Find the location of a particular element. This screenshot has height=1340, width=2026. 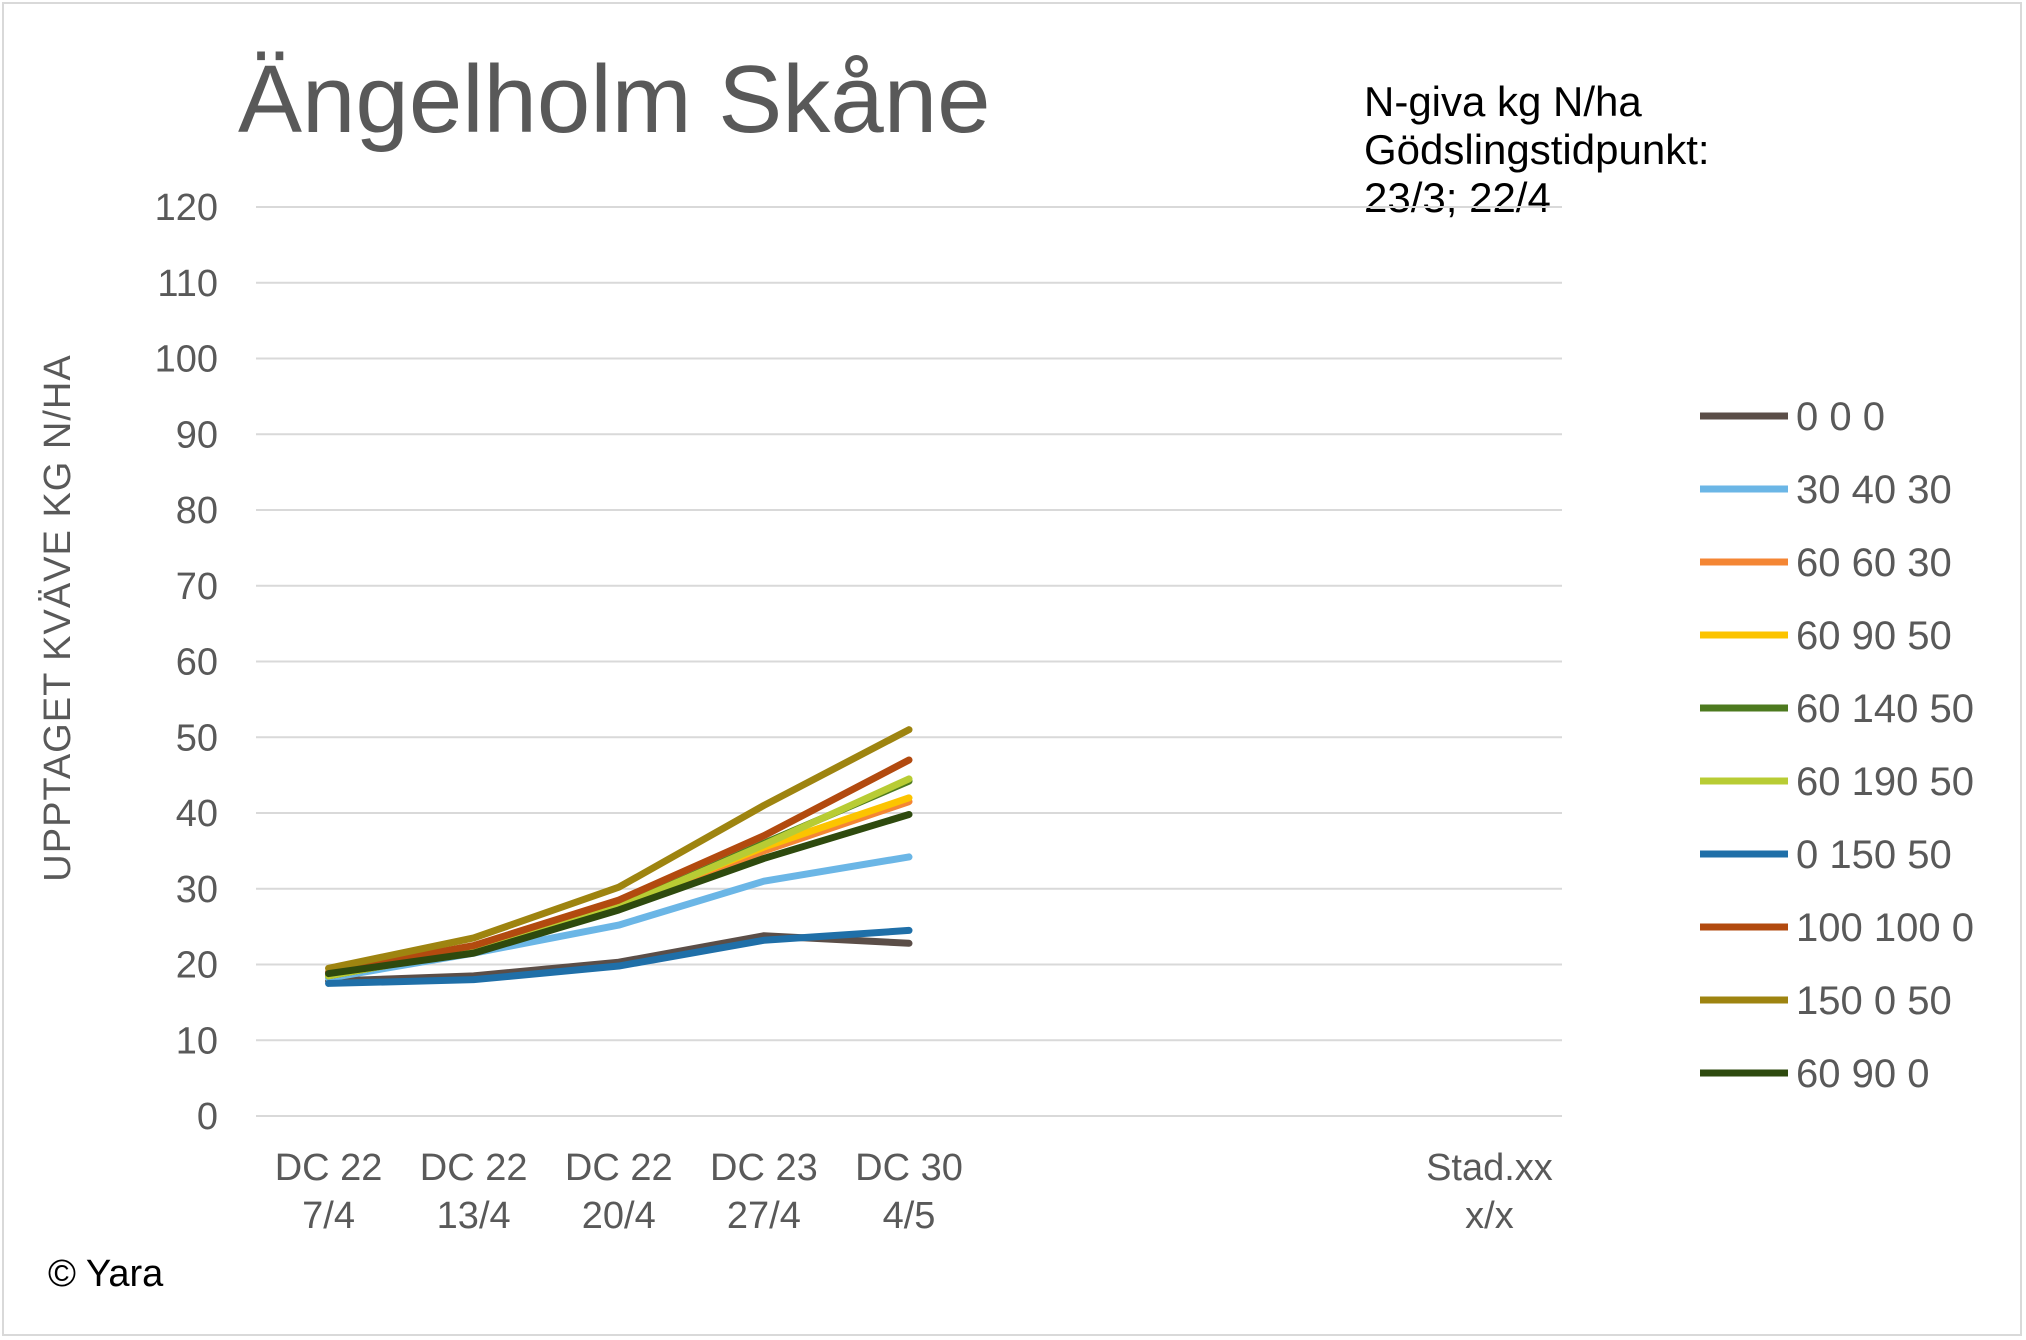

legend-item: 100 100 0 is located at coordinates (1837, 928).